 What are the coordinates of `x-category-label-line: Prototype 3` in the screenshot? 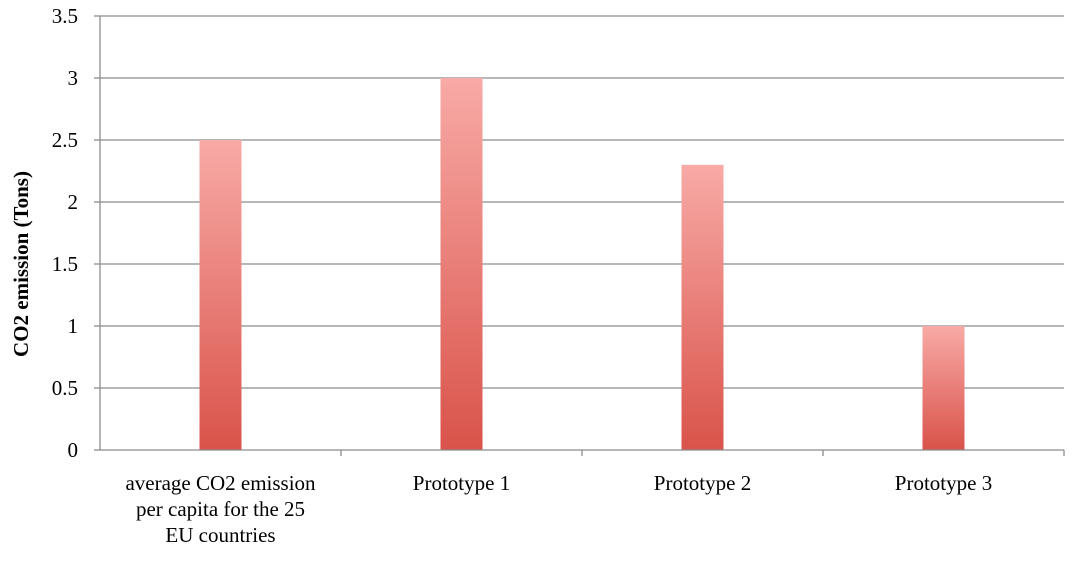 It's located at (943, 483).